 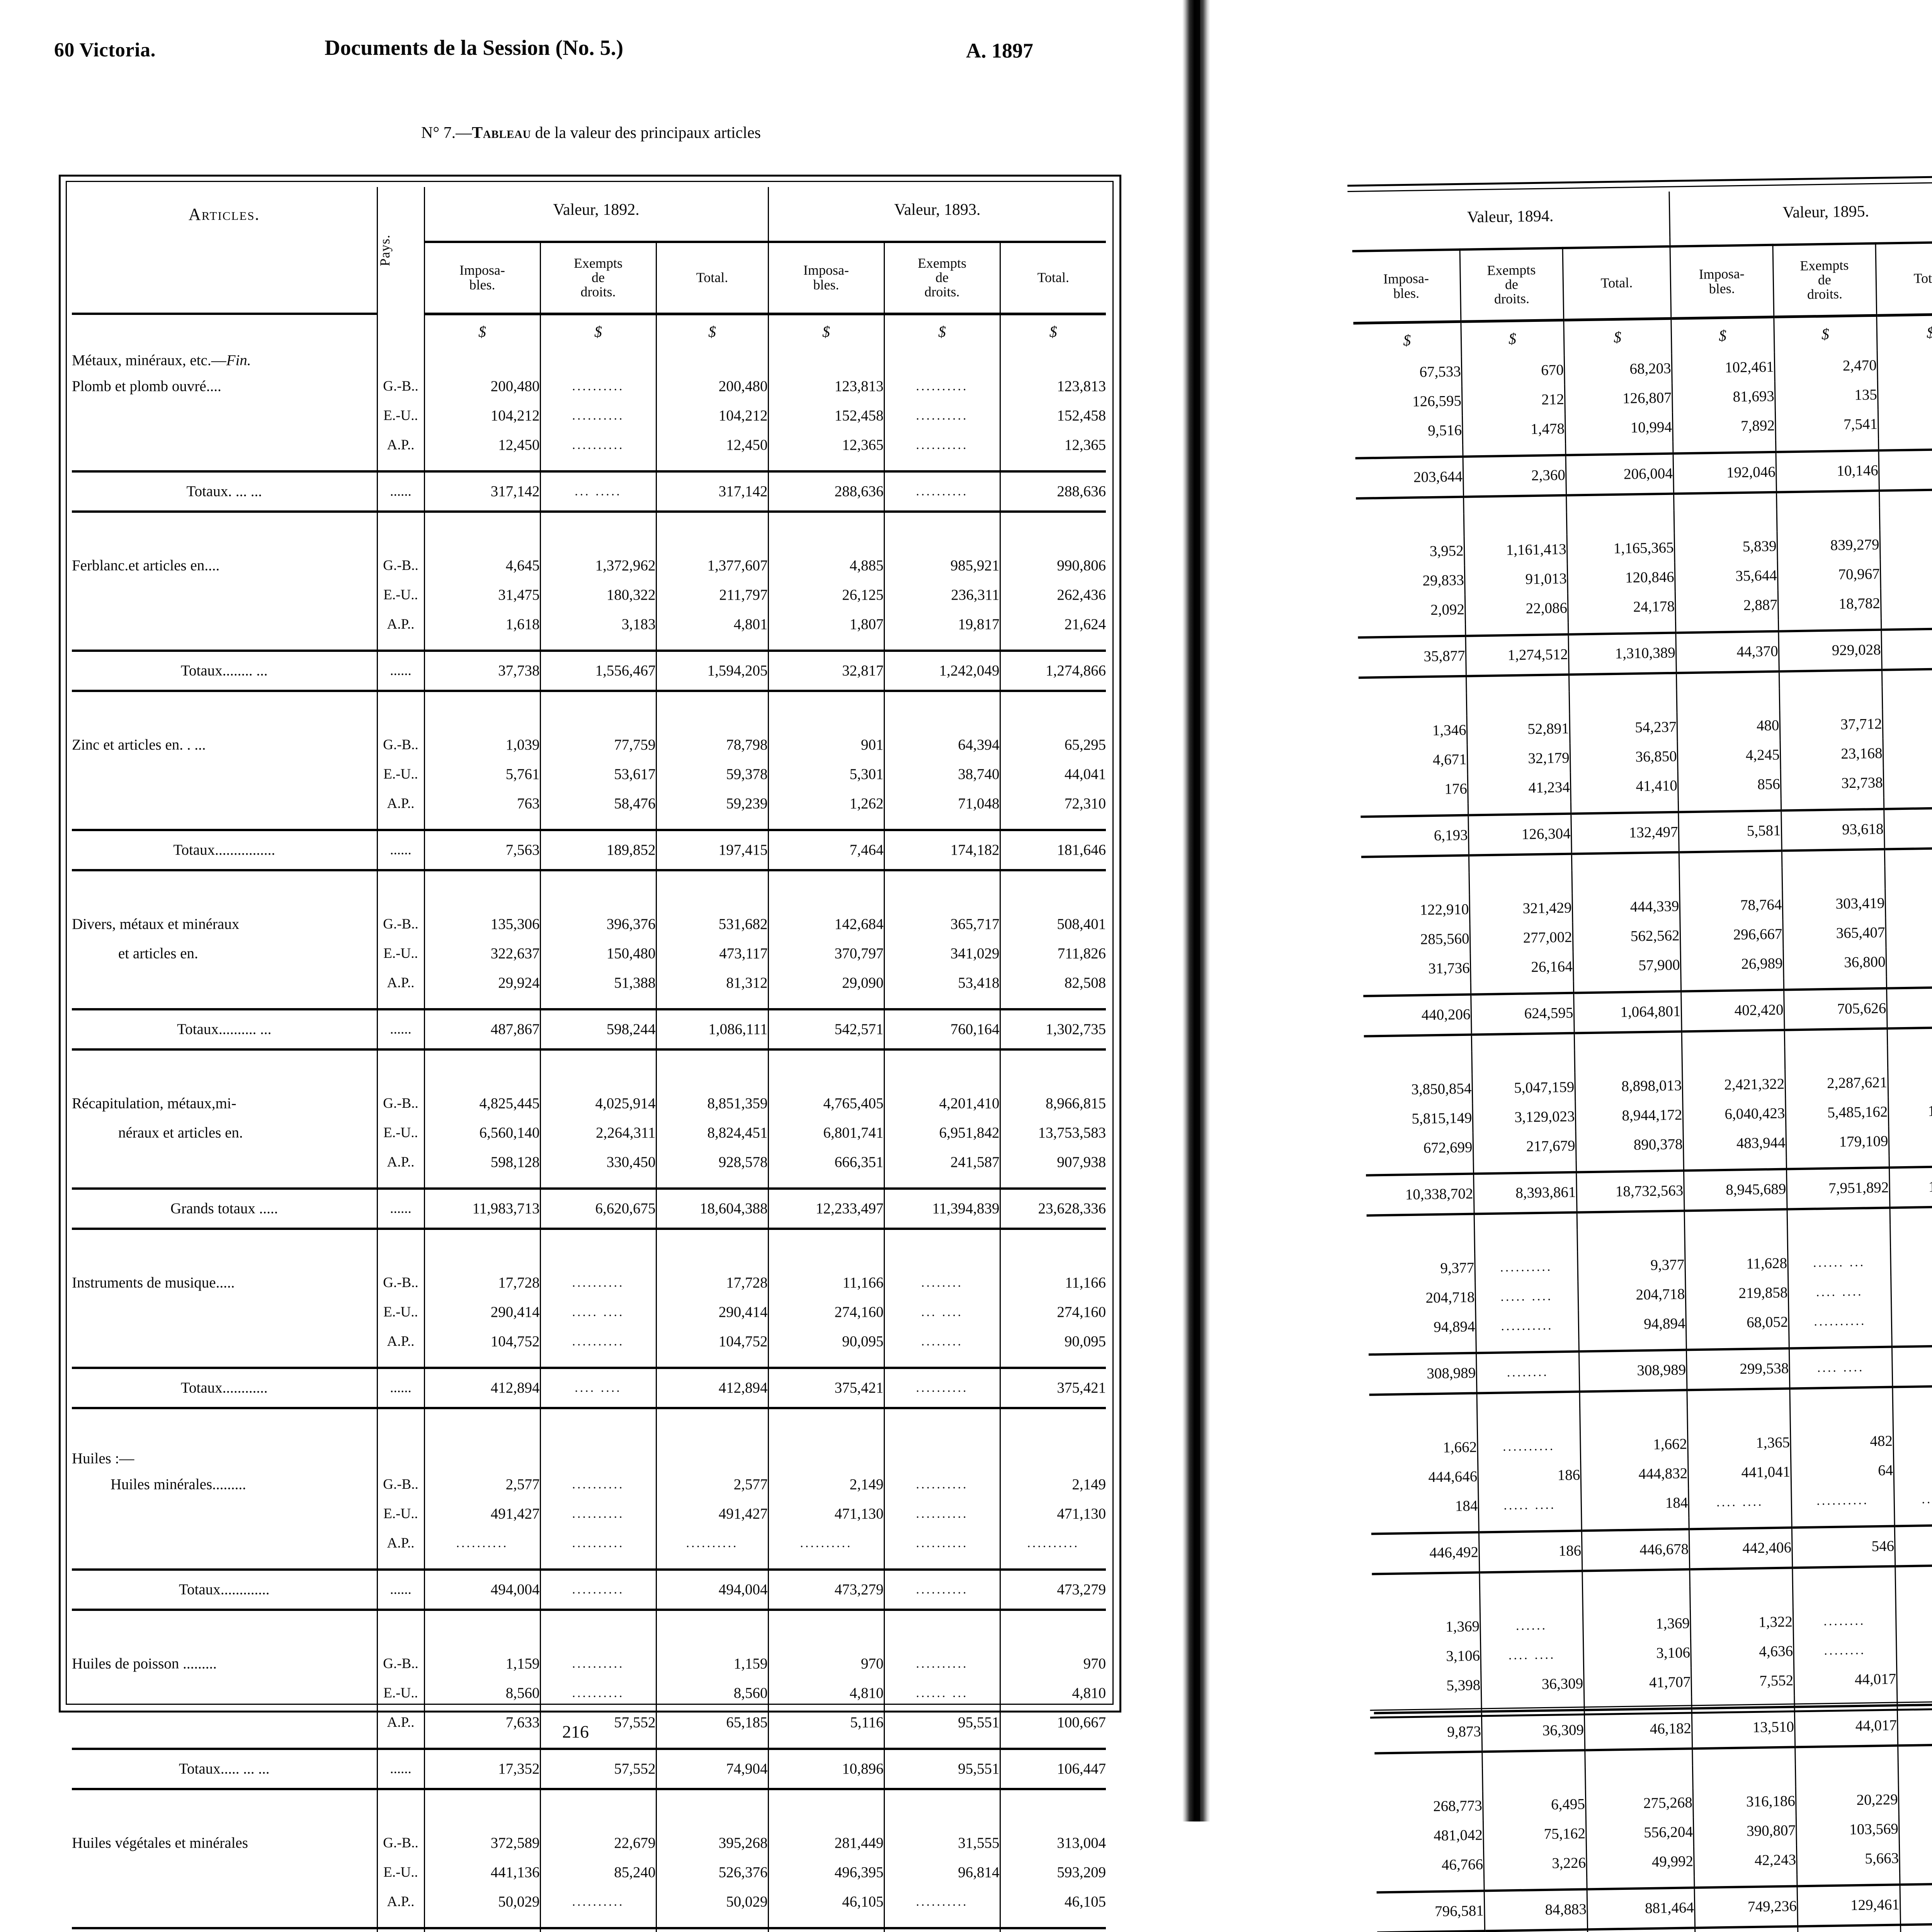 I want to click on total-1895-0: 749,236, so click(x=1746, y=1907).